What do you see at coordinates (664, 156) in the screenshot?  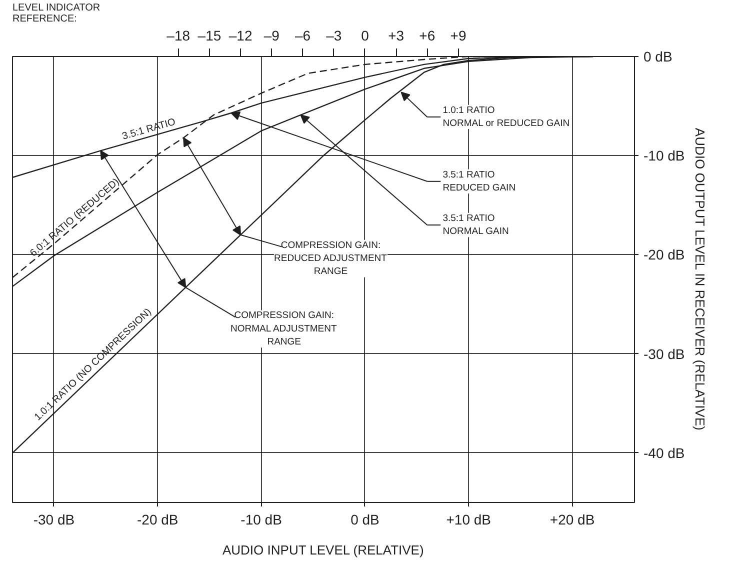 I see `y-tick-label: -10 dB` at bounding box center [664, 156].